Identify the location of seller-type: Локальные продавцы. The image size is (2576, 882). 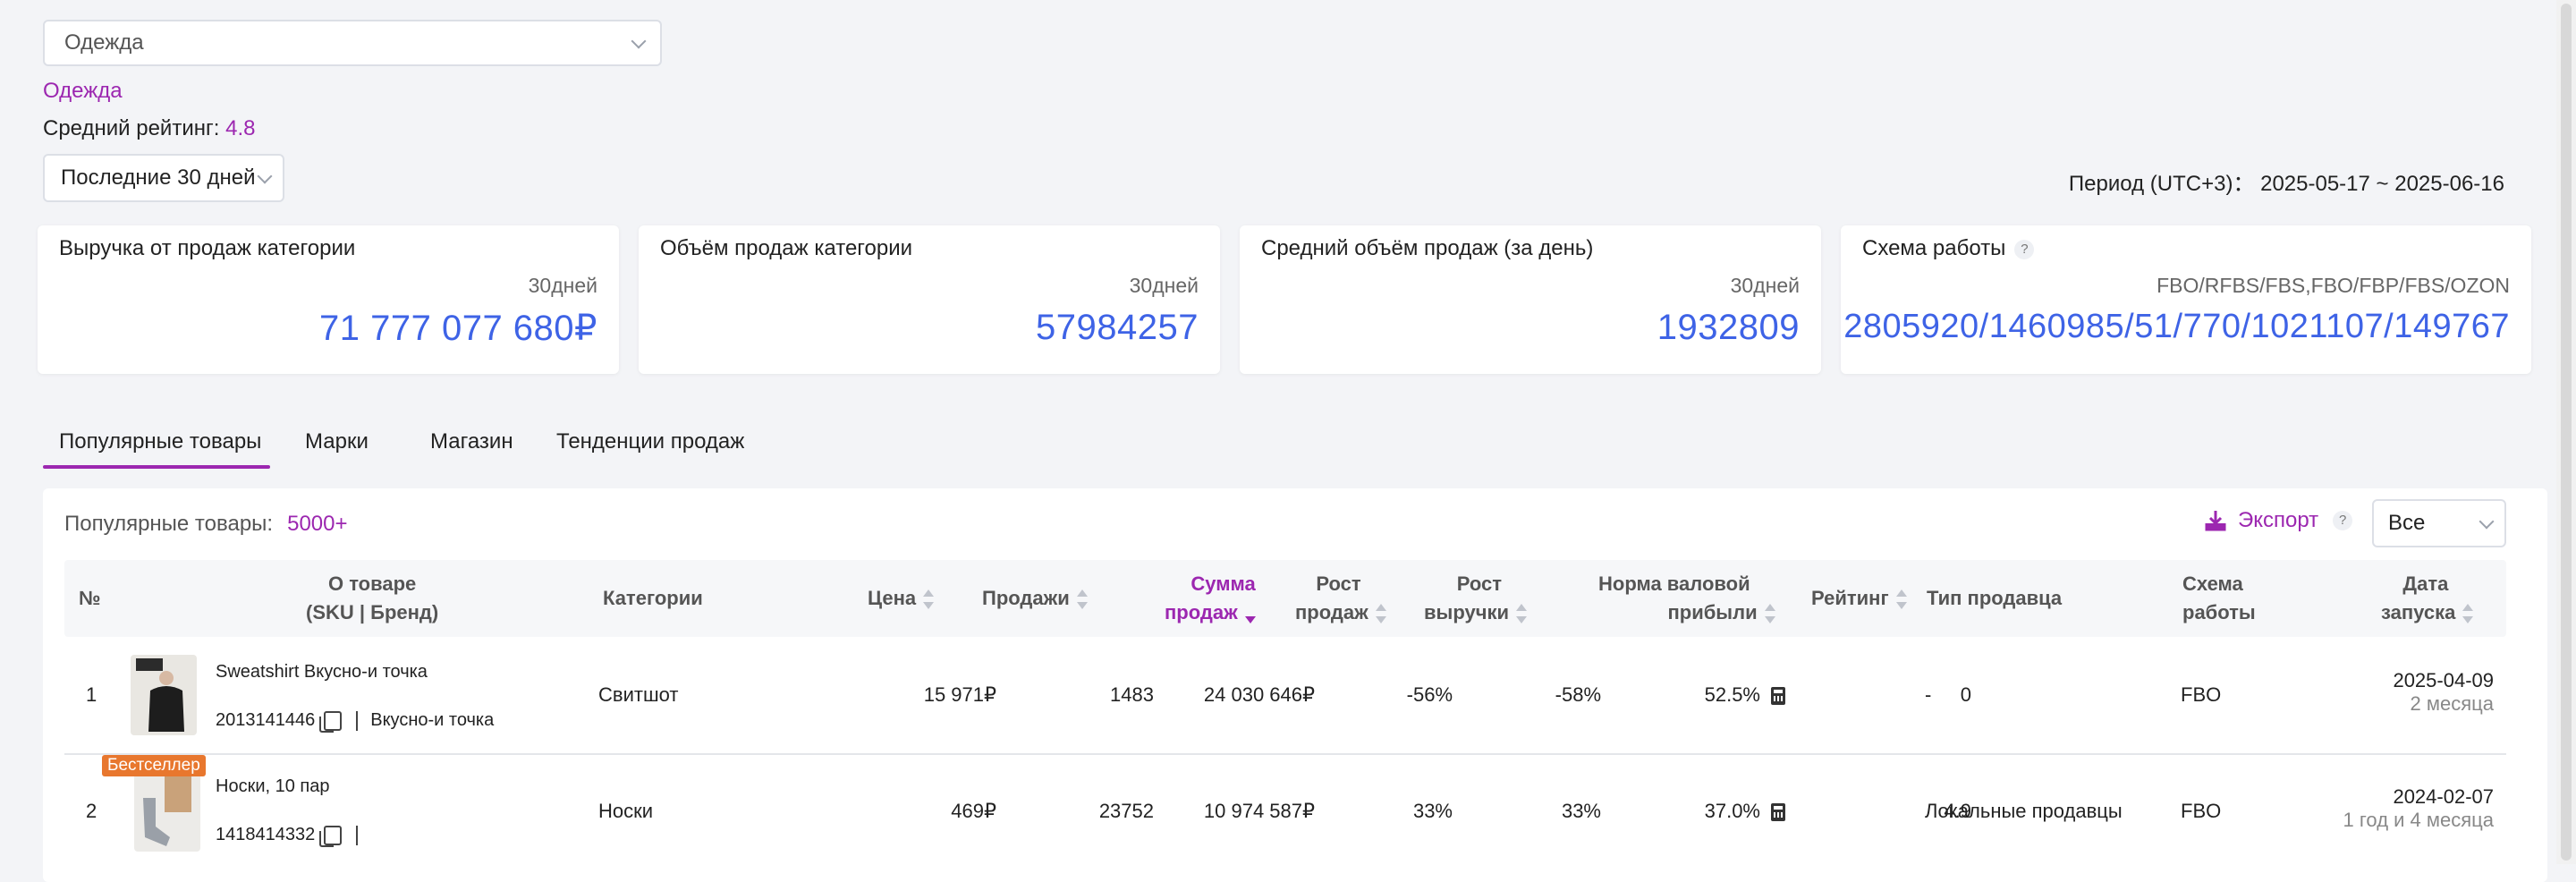
(2024, 811).